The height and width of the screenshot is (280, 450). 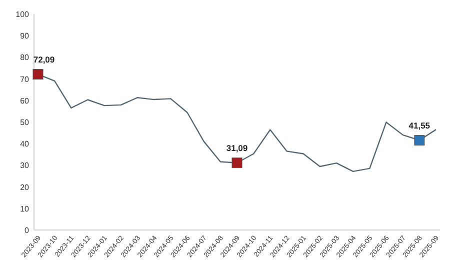 I want to click on data-label: 41,55, so click(x=419, y=125).